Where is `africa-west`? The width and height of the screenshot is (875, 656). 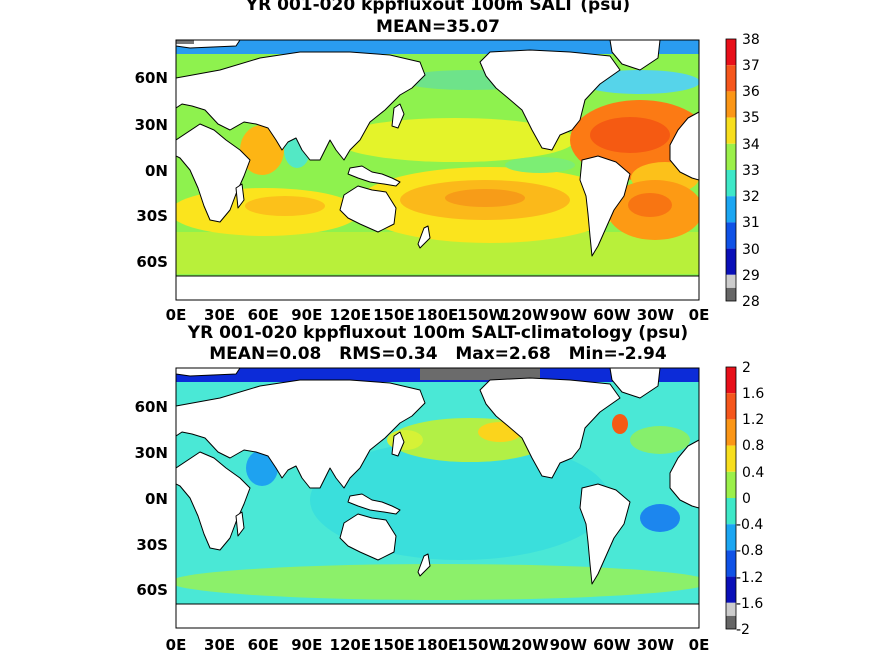
africa-west is located at coordinates (684, 146).